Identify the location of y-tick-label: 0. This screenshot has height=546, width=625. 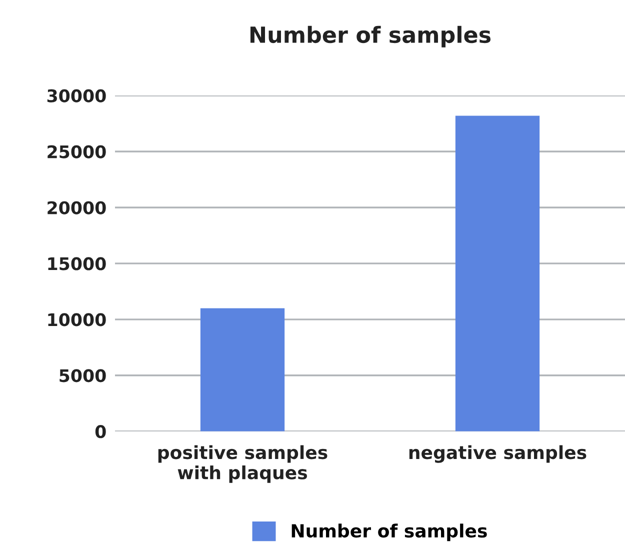
(100, 431).